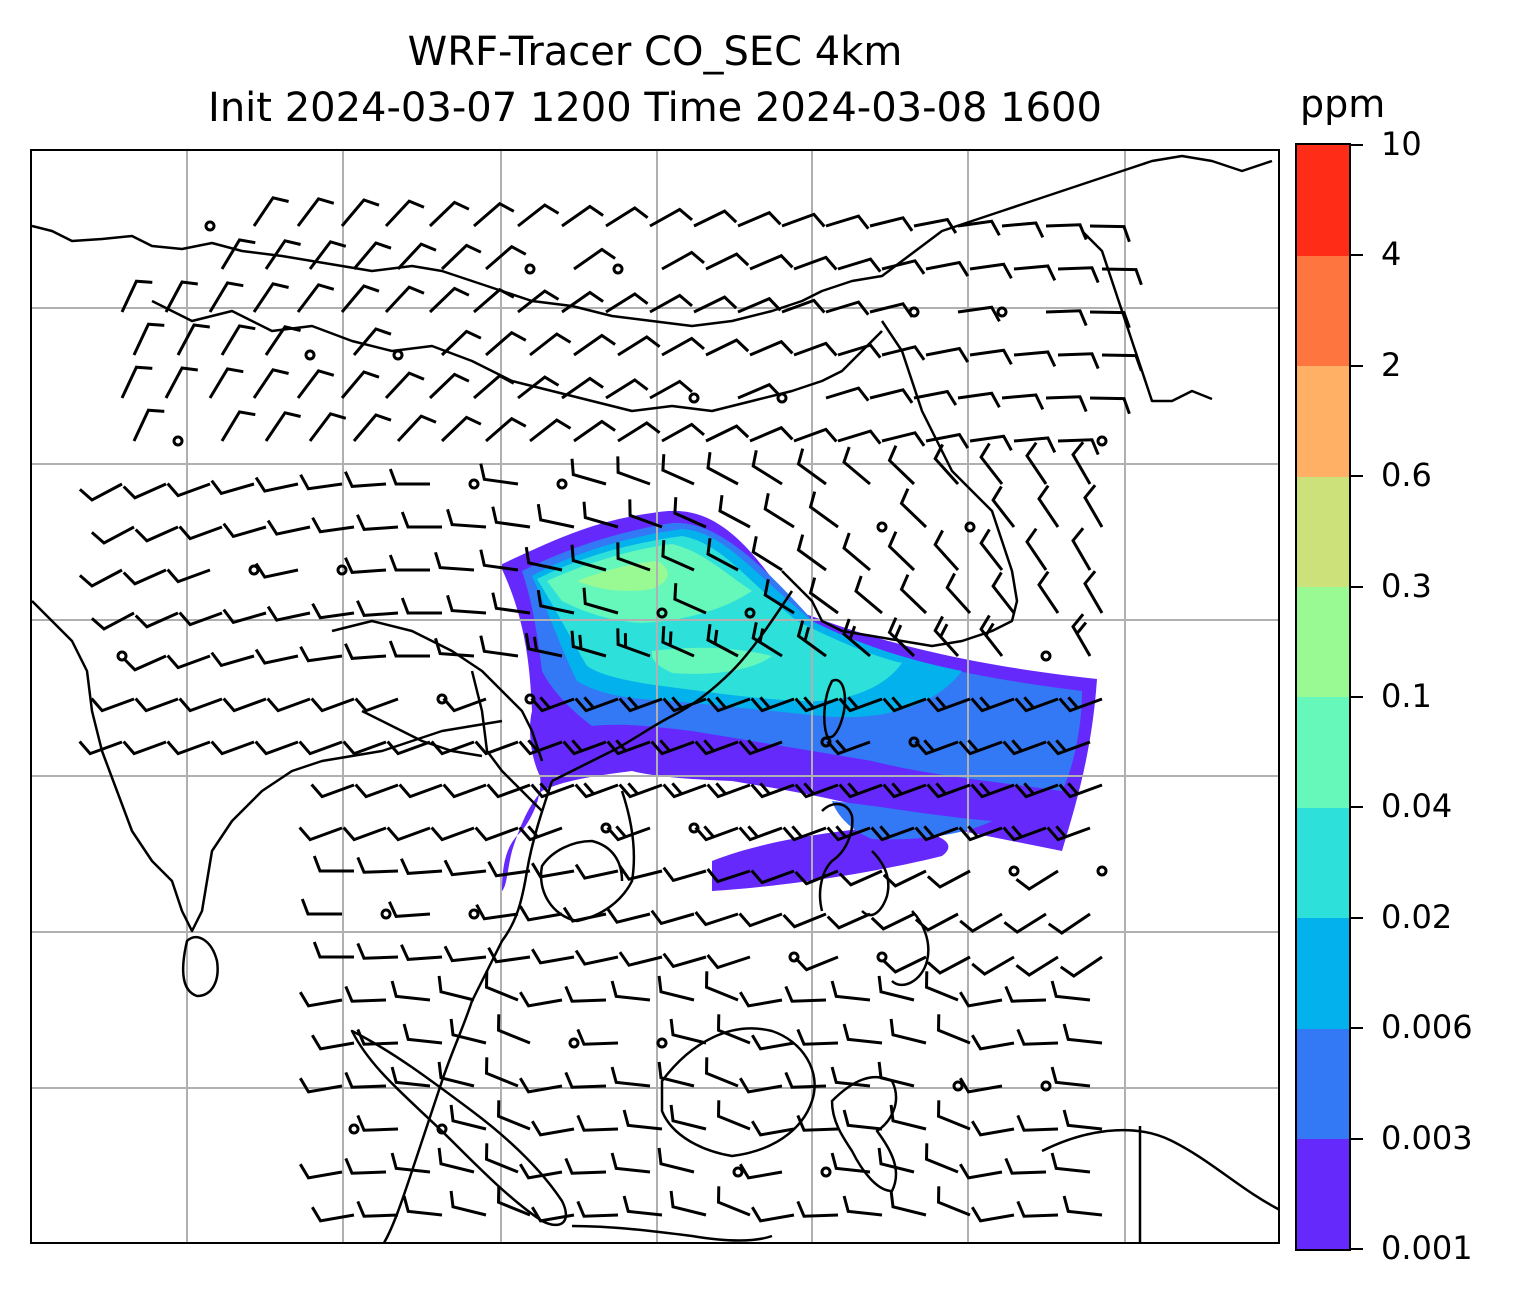  I want to click on colorbar-segment, so click(1323, 1084).